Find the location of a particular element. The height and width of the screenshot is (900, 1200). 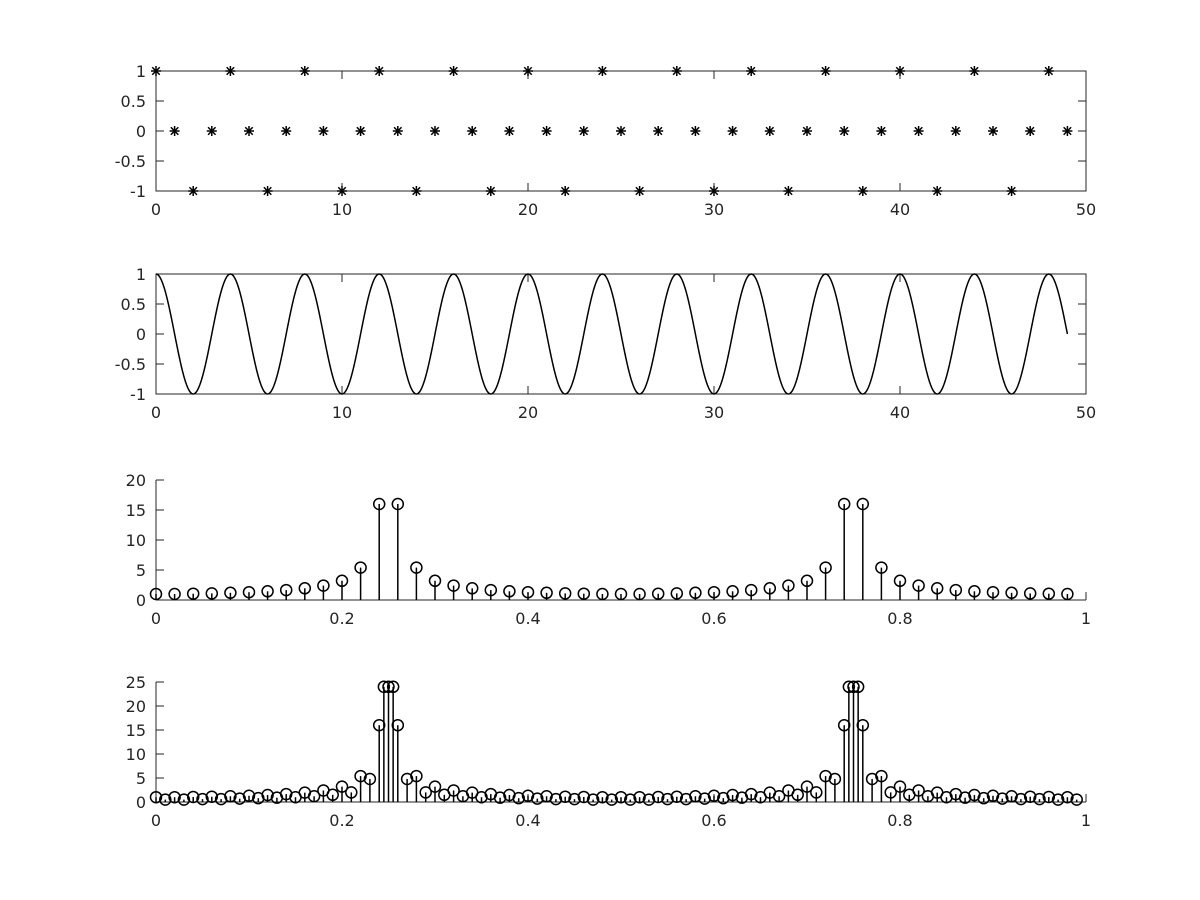

y-tick-label: 5 is located at coordinates (141, 570).